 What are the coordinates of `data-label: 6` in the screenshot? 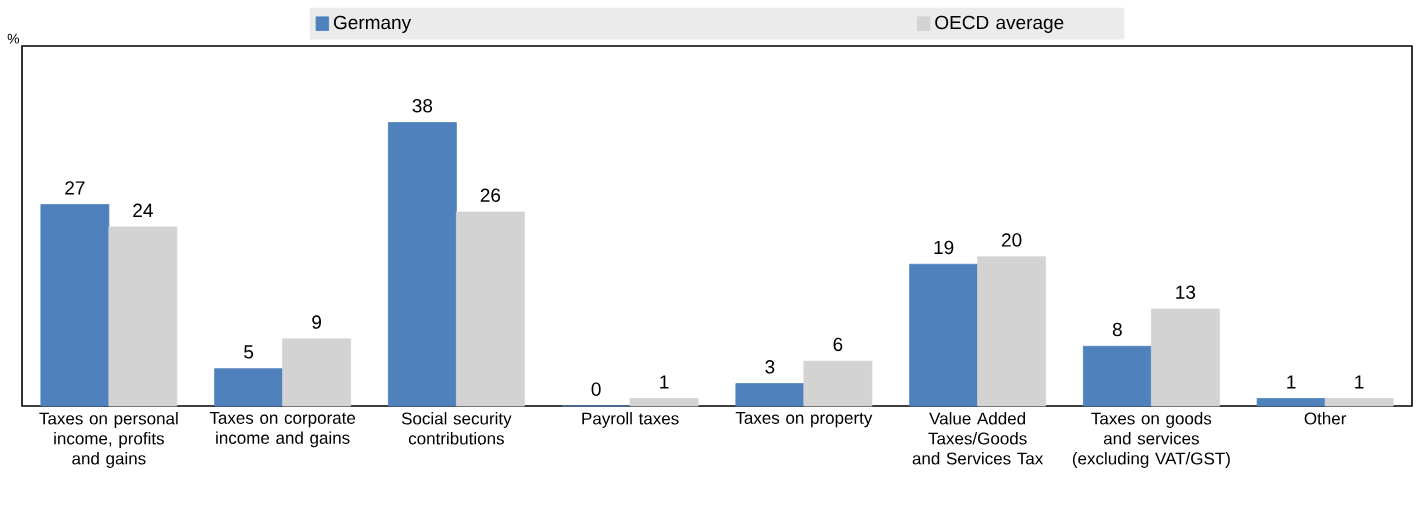 It's located at (838, 344).